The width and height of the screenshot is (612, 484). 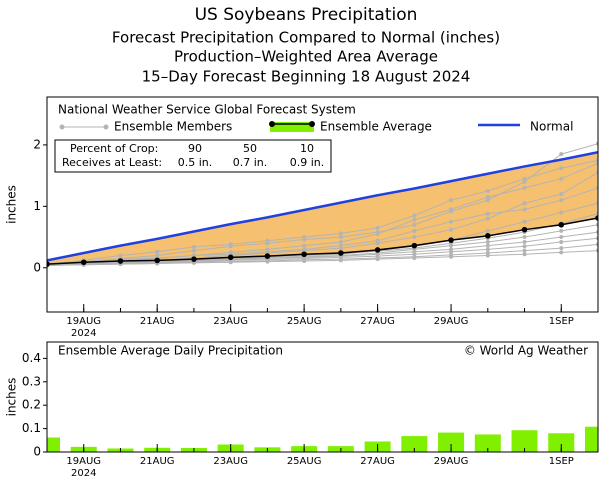 What do you see at coordinates (526, 351) in the screenshot?
I see `credit: © World Ag Weather` at bounding box center [526, 351].